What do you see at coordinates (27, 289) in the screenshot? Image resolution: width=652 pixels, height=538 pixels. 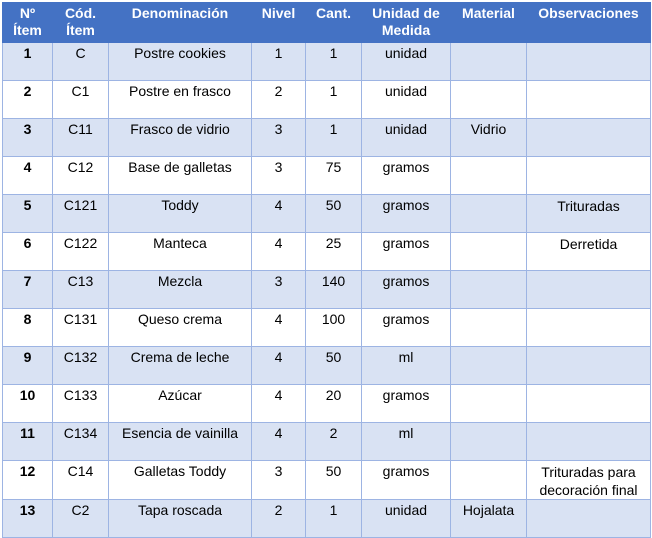 I see `cell-num: 7` at bounding box center [27, 289].